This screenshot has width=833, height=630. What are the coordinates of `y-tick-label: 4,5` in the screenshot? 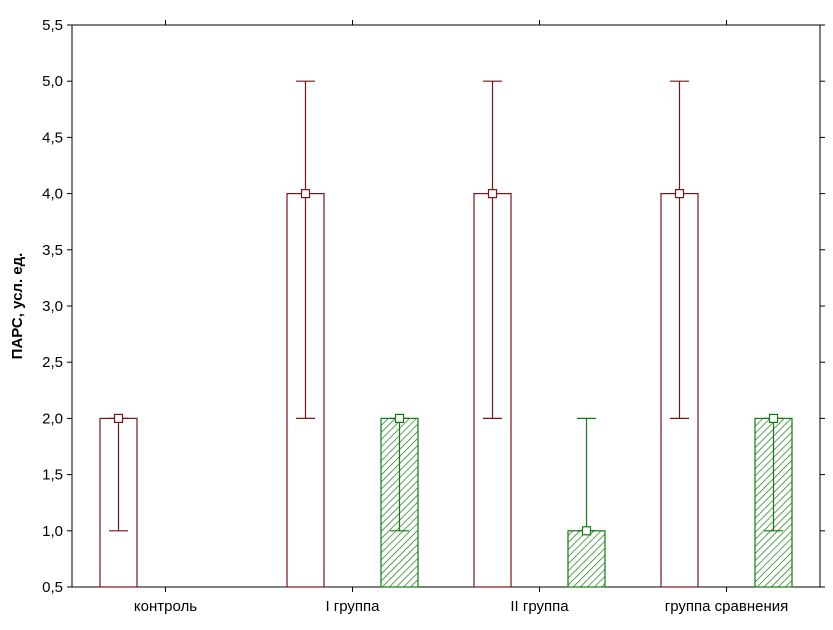 It's located at (52, 137).